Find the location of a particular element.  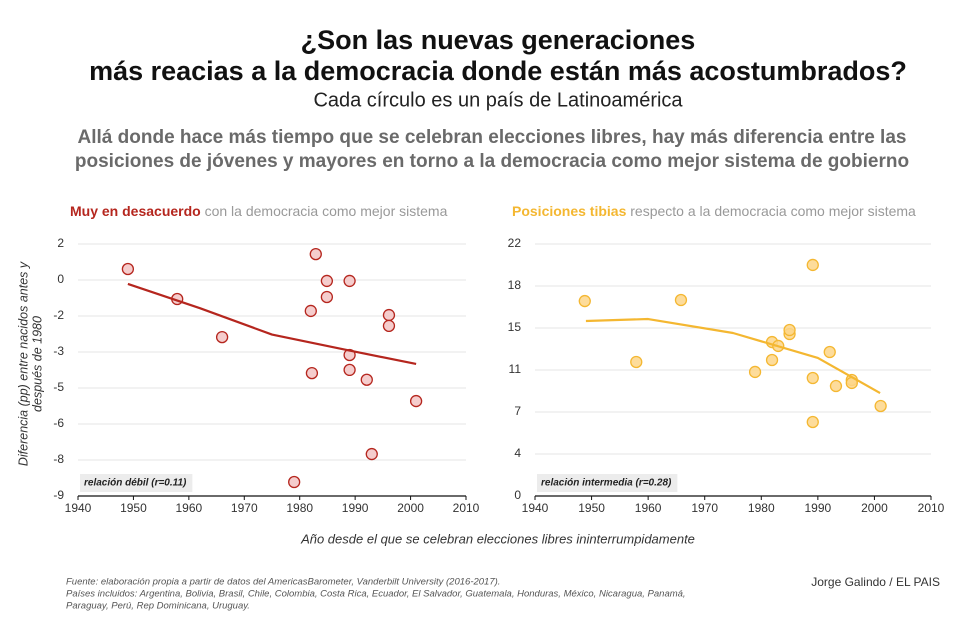

source: Paraguay, Perú, Rep Dominicana, Uruguay. is located at coordinates (158, 606).